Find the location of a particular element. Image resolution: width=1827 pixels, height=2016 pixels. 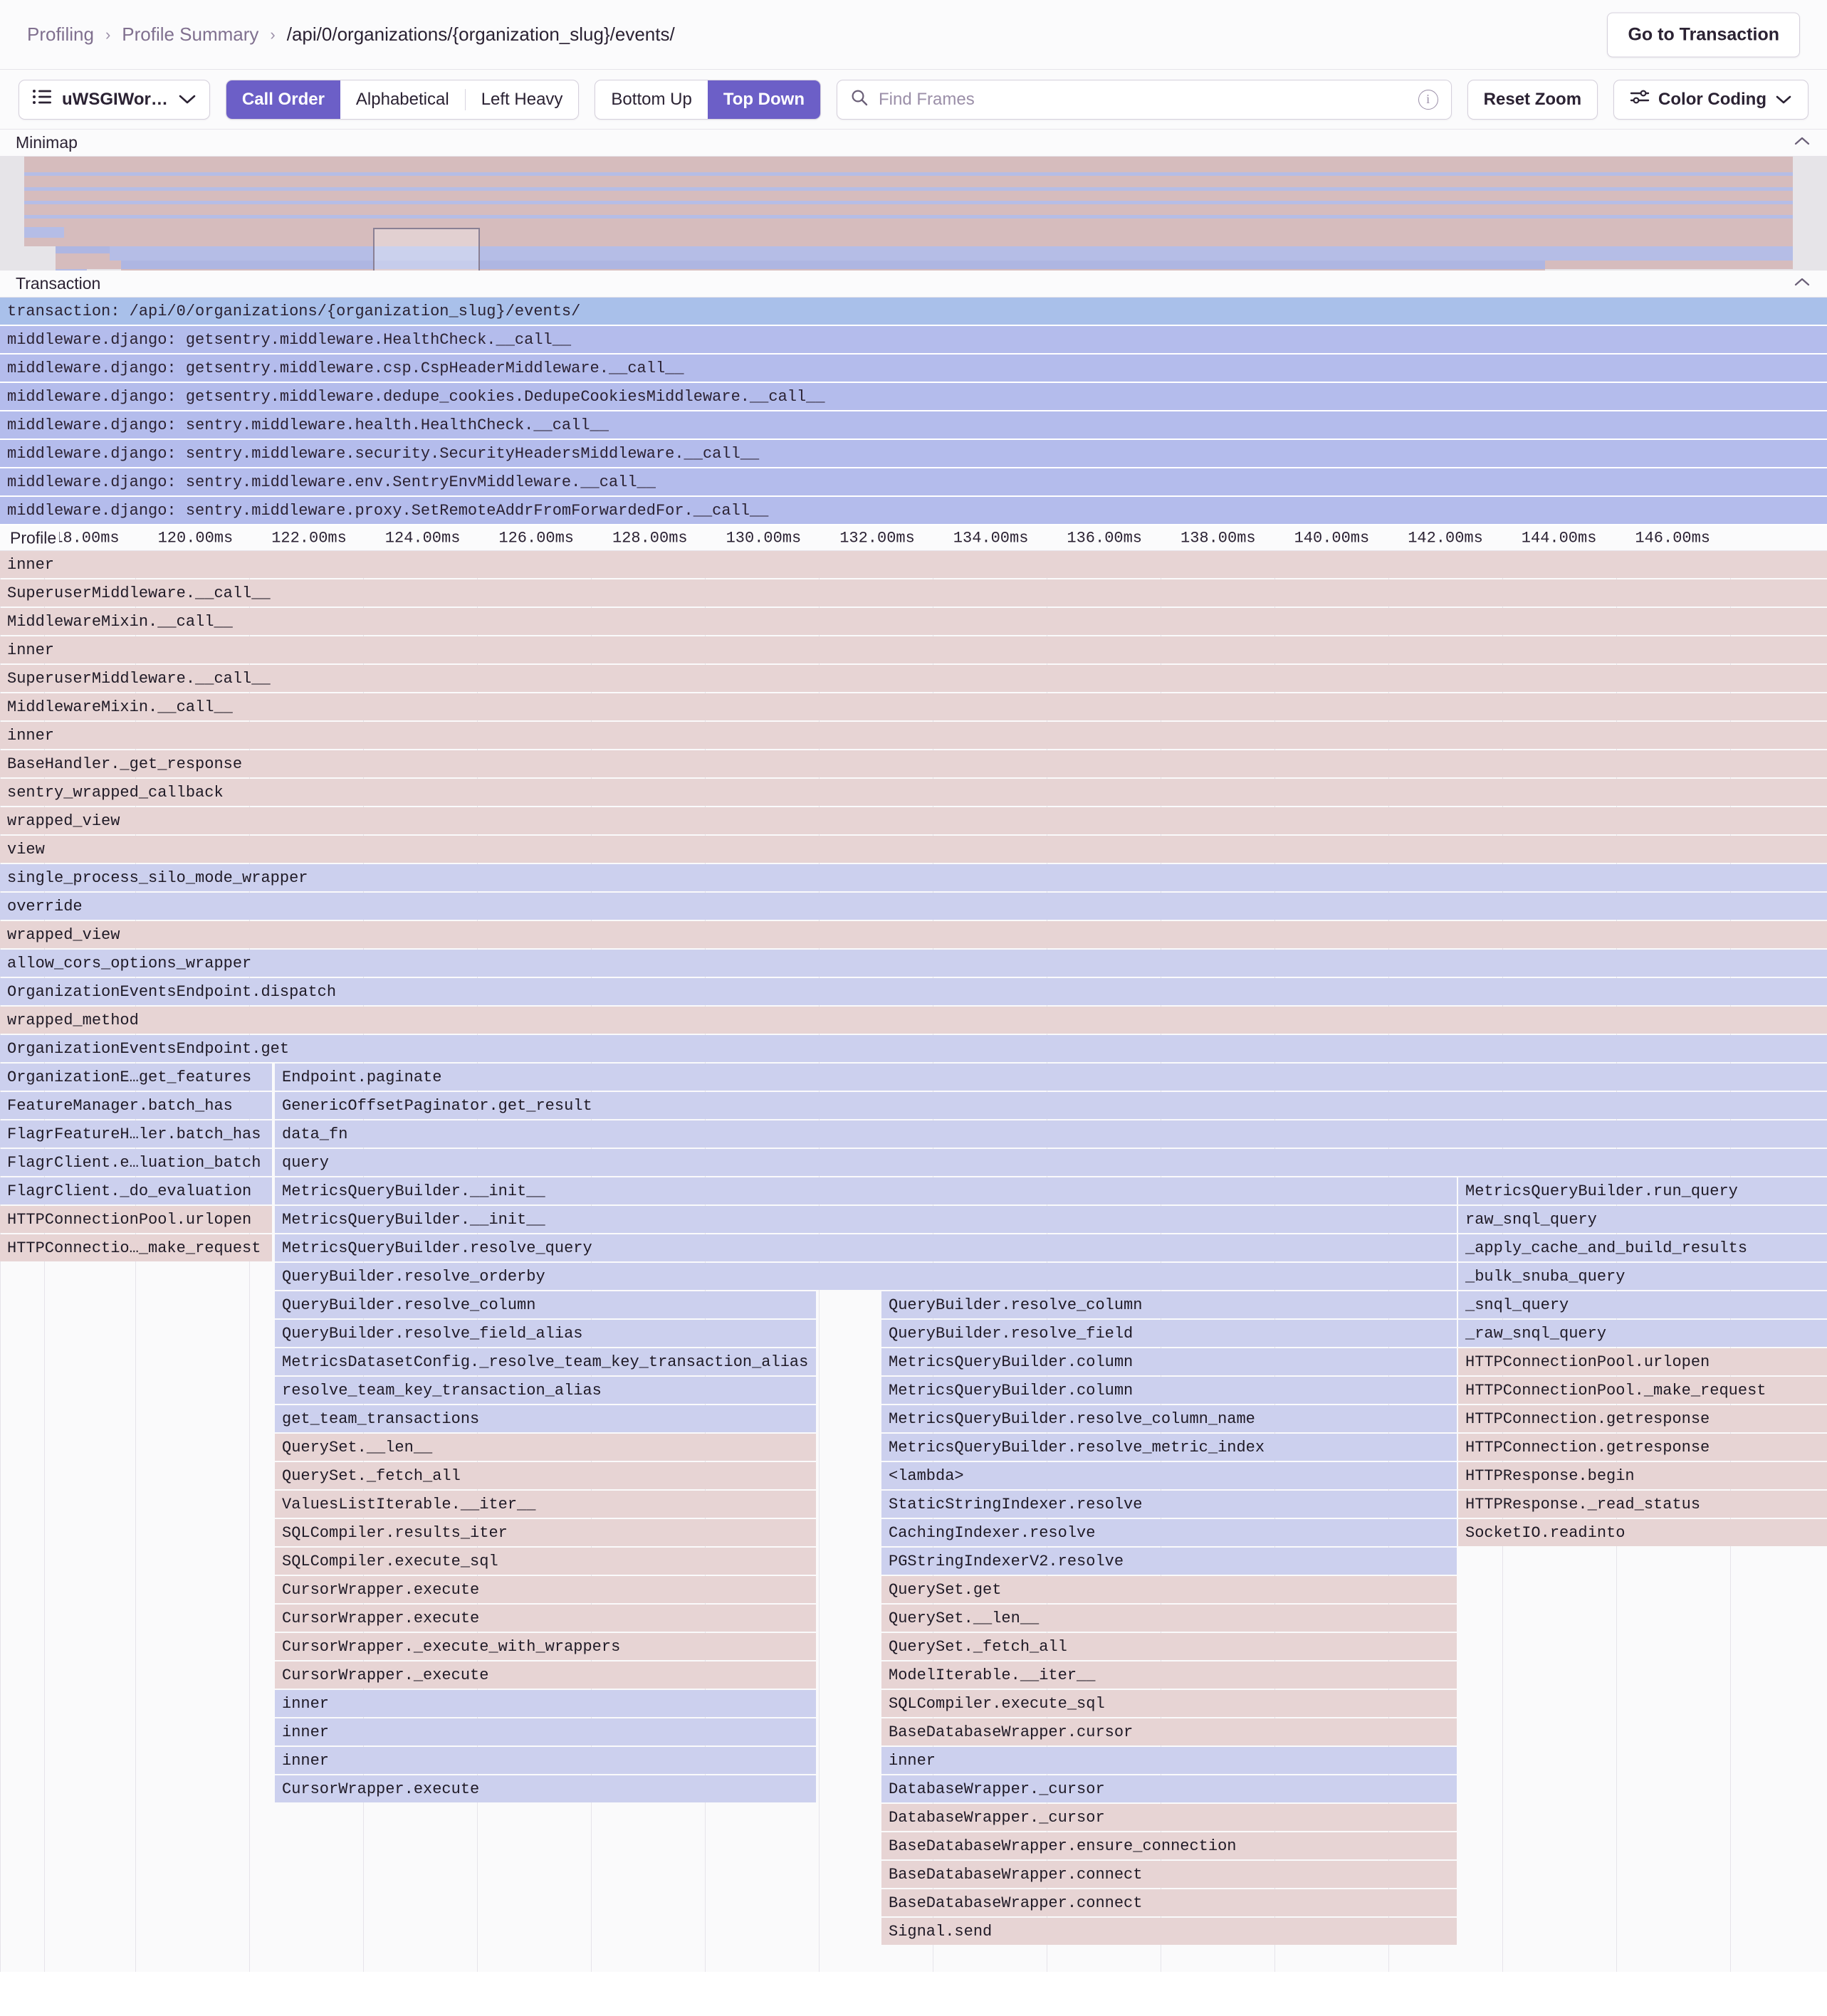

flamegraph-frame: FlagrClient._do_evaluation is located at coordinates (136, 1190).